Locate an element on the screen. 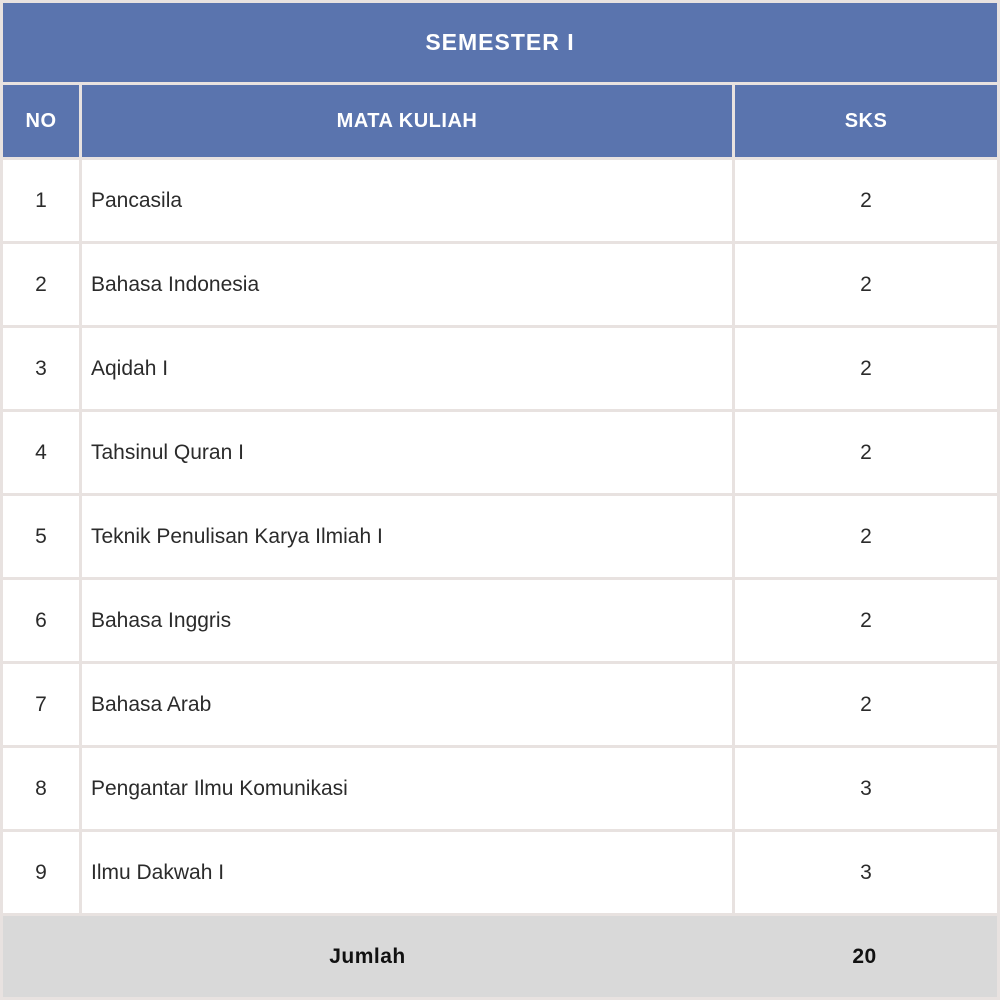  row-number: 6 is located at coordinates (41, 620).